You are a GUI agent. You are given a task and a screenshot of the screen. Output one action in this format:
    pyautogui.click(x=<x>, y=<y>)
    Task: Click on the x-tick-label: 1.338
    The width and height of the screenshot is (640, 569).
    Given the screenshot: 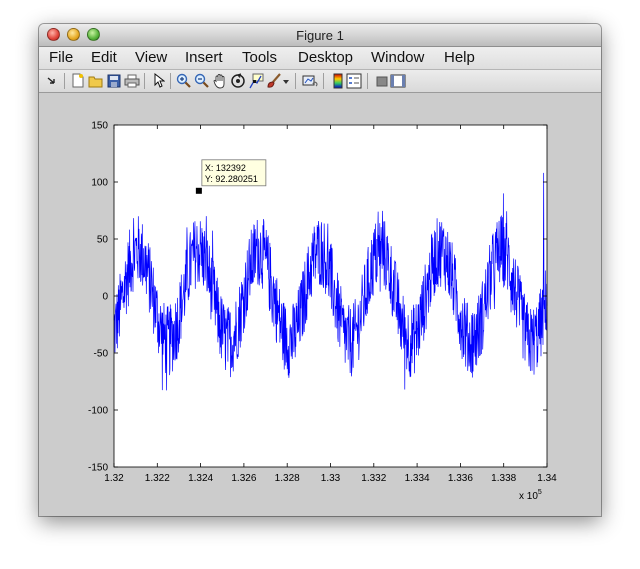 What is the action you would take?
    pyautogui.click(x=503, y=478)
    